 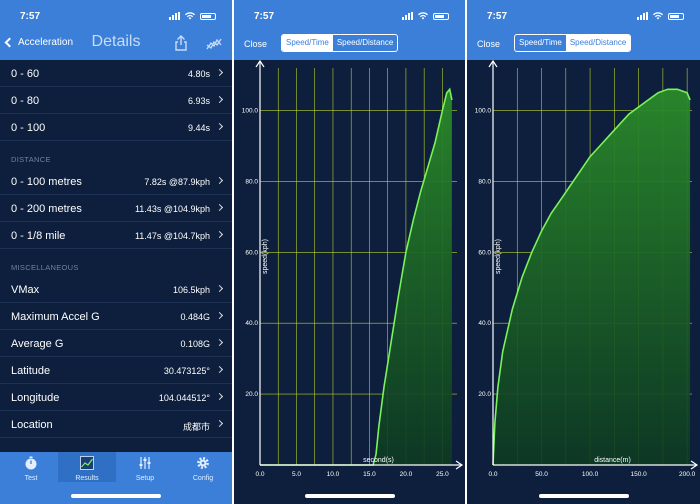 I want to click on page-title: Details, so click(x=116, y=41).